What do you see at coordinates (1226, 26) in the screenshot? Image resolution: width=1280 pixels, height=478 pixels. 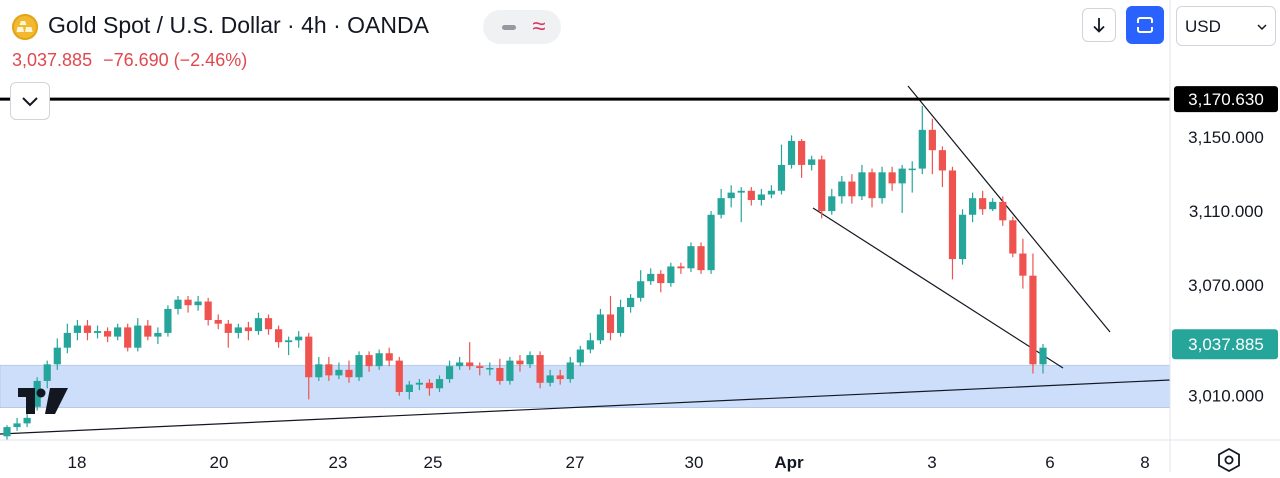 I see `currency-select: USD` at bounding box center [1226, 26].